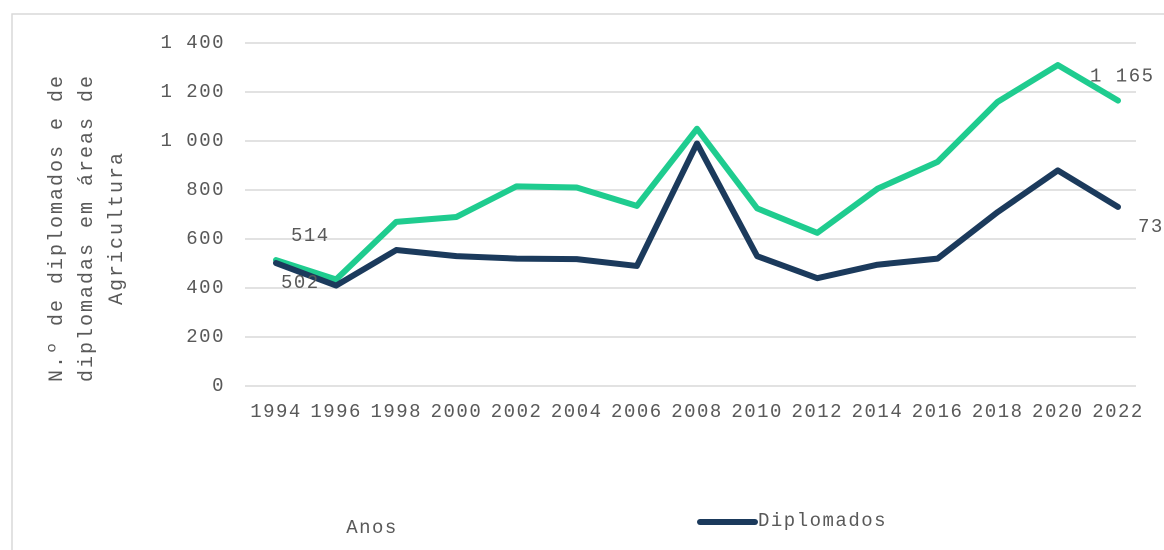  What do you see at coordinates (192, 141) in the screenshot?
I see `y-tick-label: 1 000` at bounding box center [192, 141].